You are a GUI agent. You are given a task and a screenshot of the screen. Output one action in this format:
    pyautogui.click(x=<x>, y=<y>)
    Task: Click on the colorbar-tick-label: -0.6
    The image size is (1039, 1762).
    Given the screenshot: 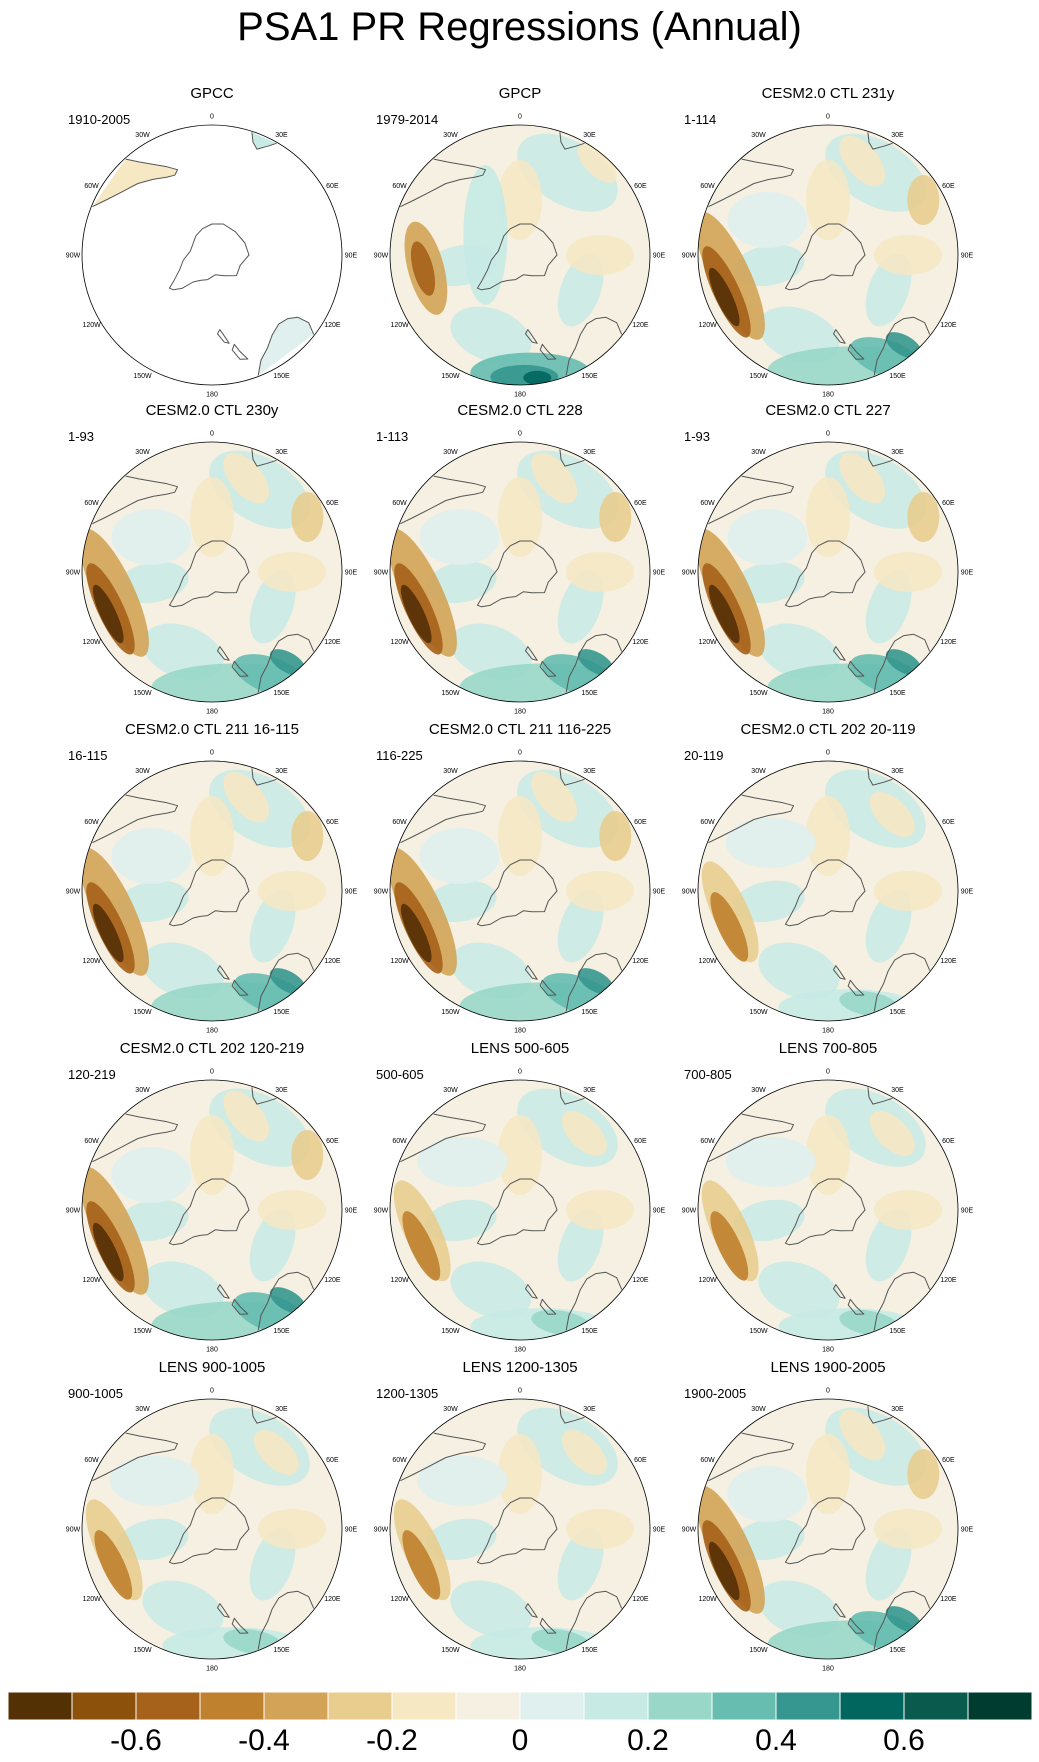 What is the action you would take?
    pyautogui.click(x=136, y=1740)
    